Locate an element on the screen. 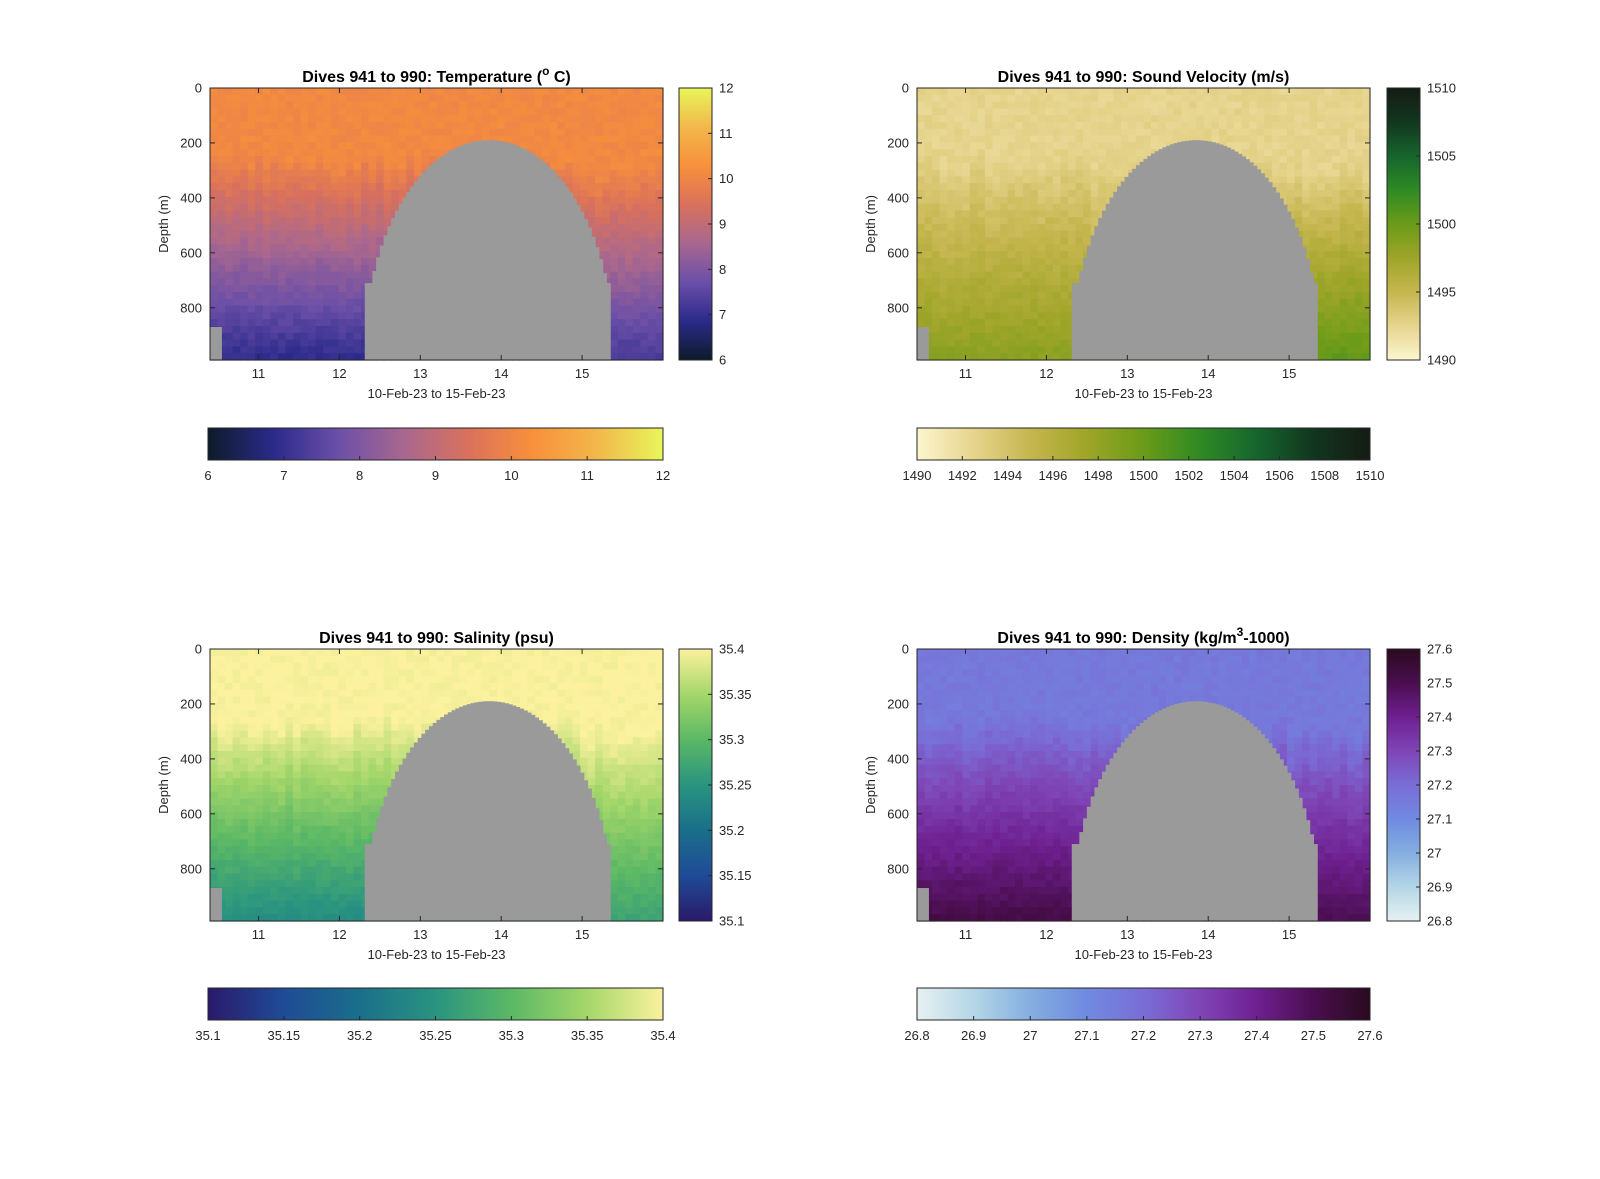 The height and width of the screenshot is (1179, 1600). chart-title-text: C) is located at coordinates (559, 77).